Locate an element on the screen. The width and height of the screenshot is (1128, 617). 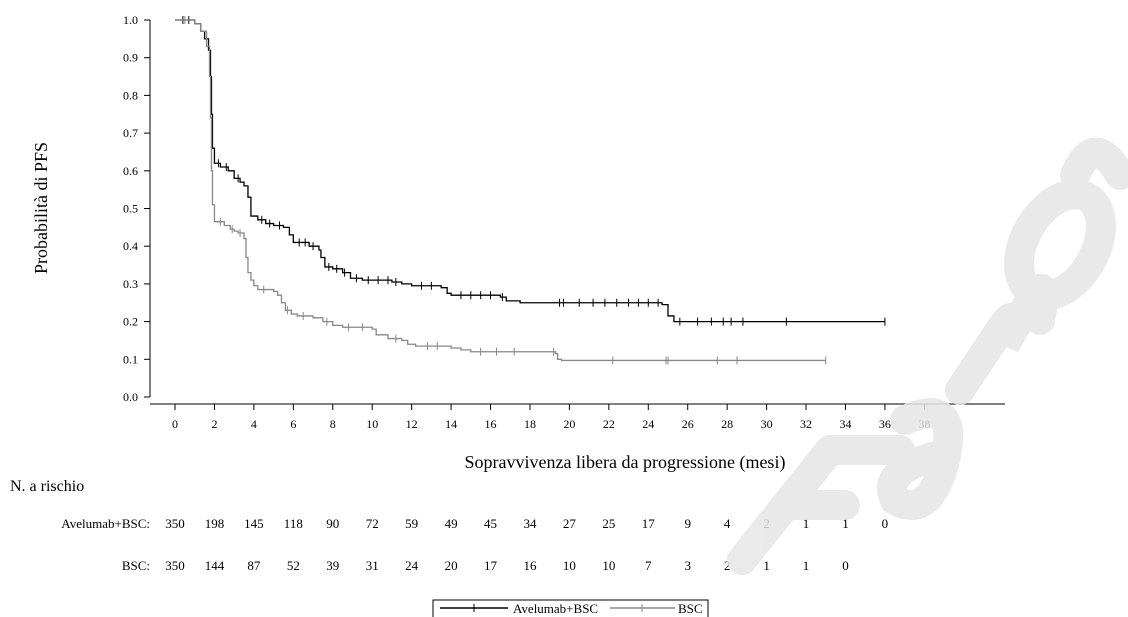
x-tick-label: 34 is located at coordinates (845, 424).